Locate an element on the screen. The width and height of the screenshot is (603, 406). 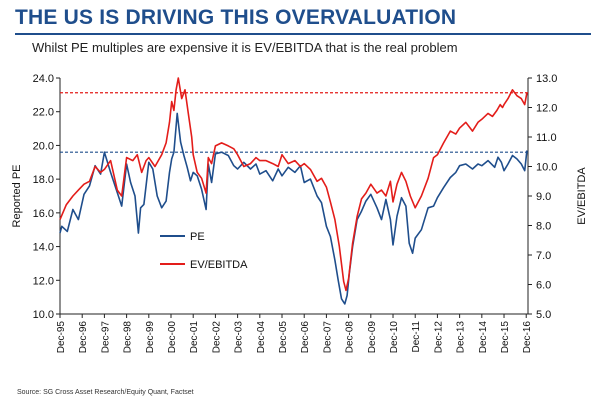
x-tick-label: Dec-09 is located at coordinates (372, 337).